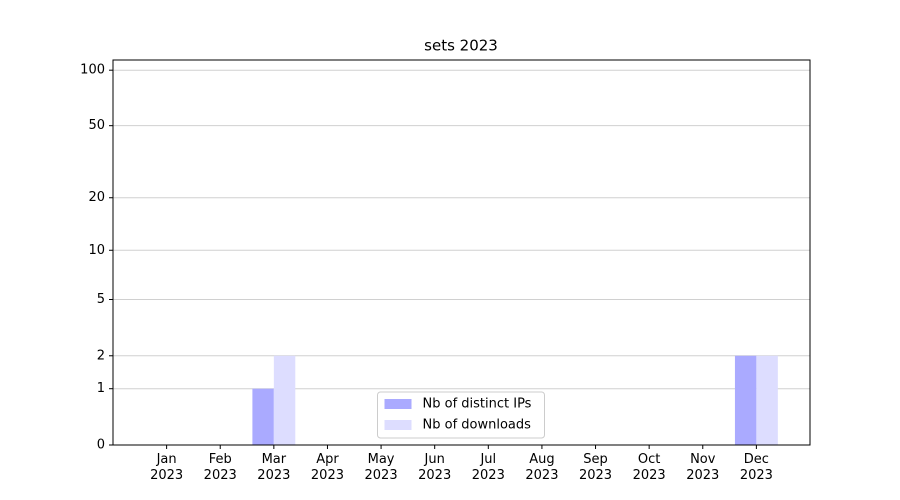 The image size is (900, 500). I want to click on x-tick-label: Dec 2023, so click(756, 467).